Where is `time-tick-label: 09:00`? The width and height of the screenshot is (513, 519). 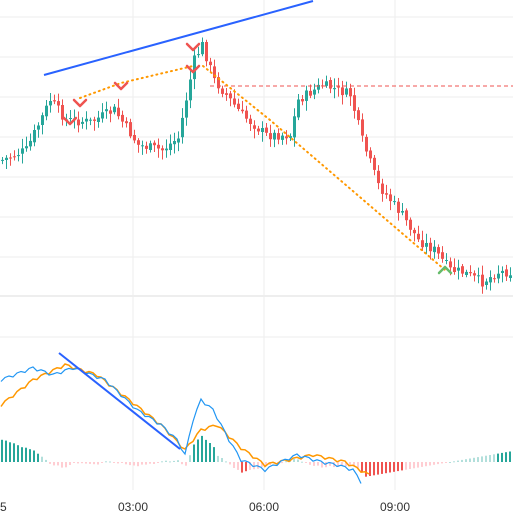
time-tick-label: 09:00 is located at coordinates (395, 507).